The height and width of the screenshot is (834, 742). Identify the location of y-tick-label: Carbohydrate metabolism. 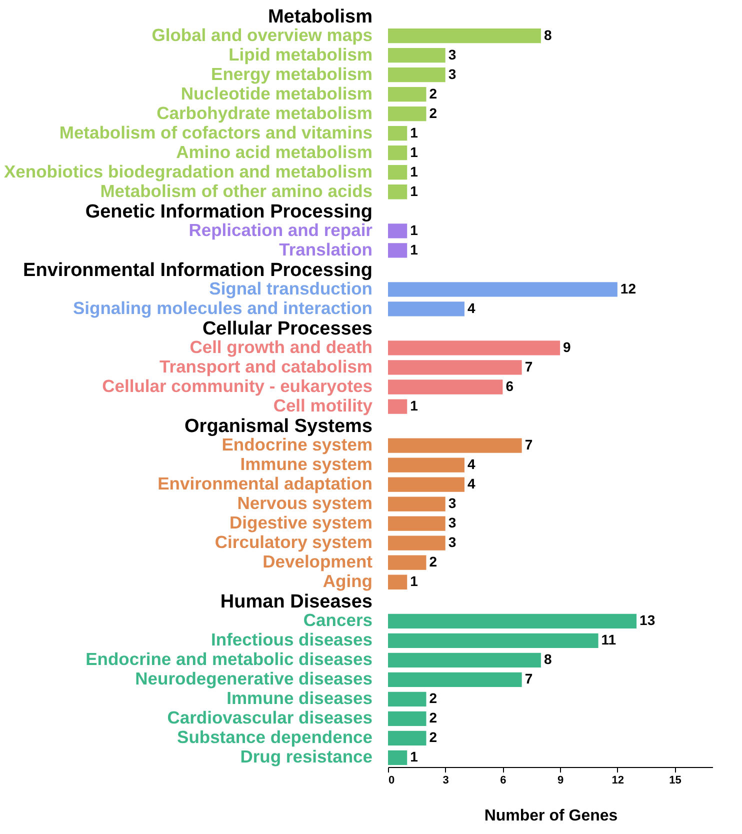
(264, 112).